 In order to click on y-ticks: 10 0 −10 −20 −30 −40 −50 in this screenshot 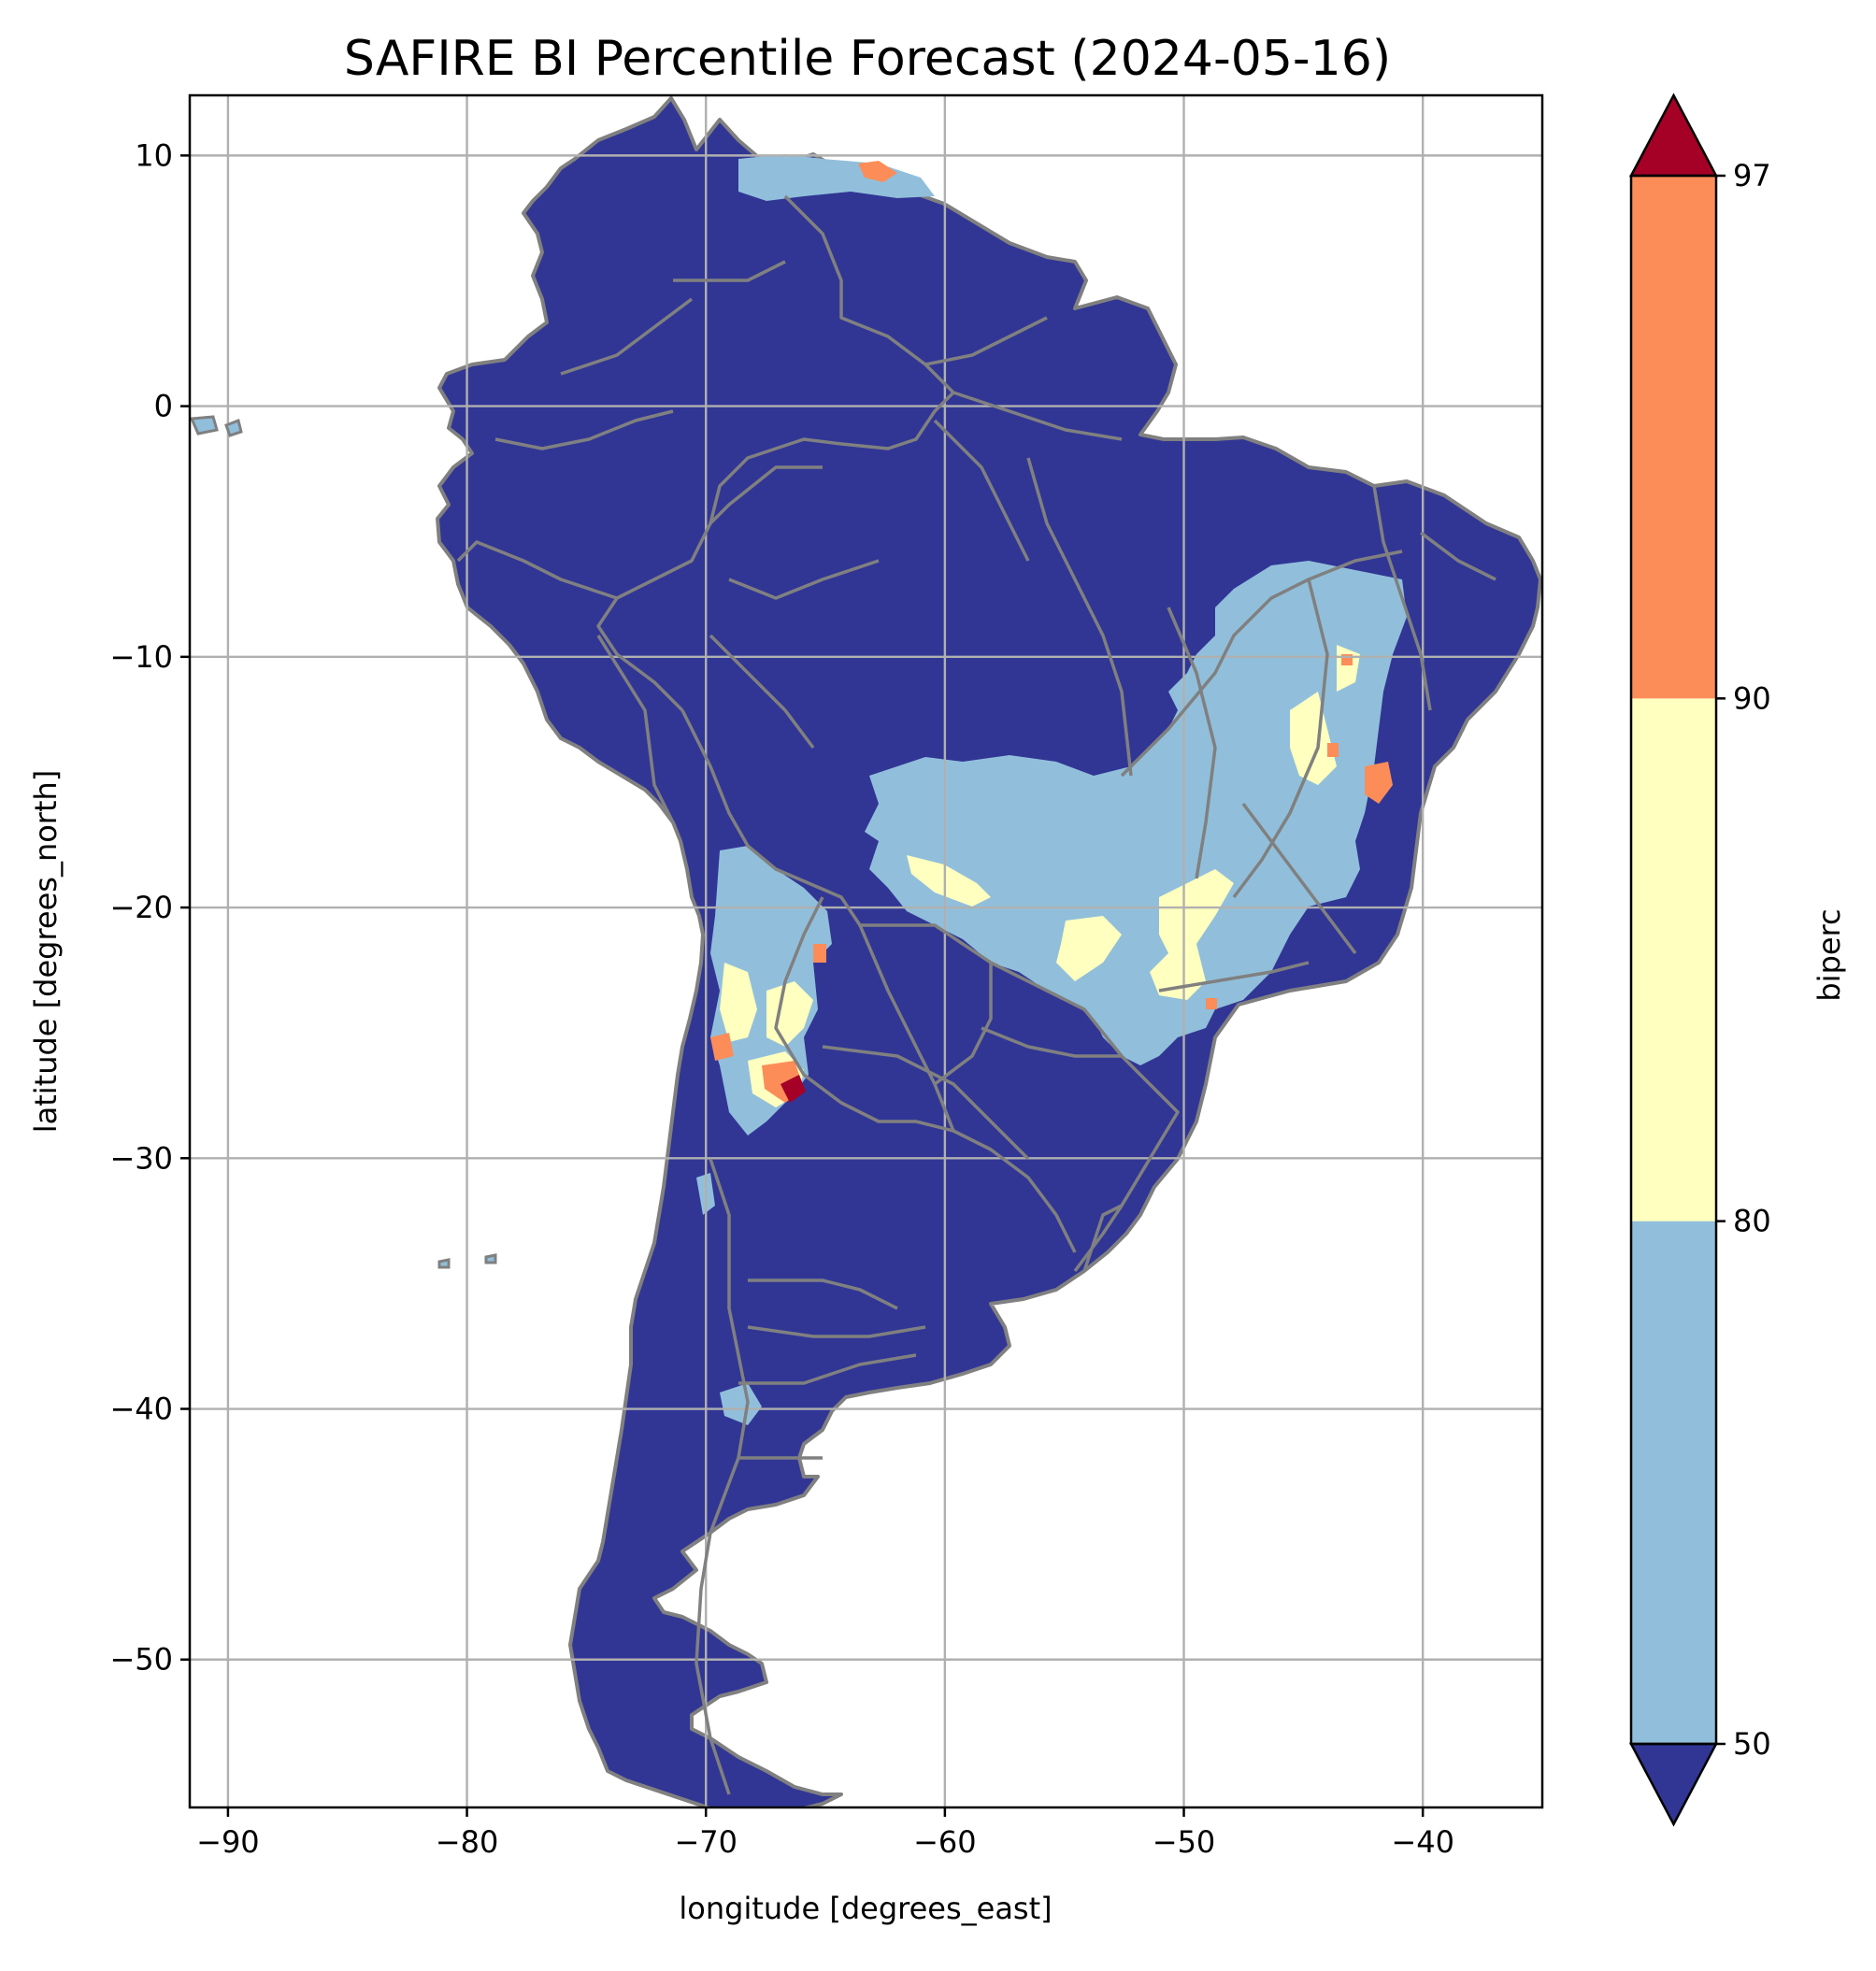, I will do `click(149, 908)`.